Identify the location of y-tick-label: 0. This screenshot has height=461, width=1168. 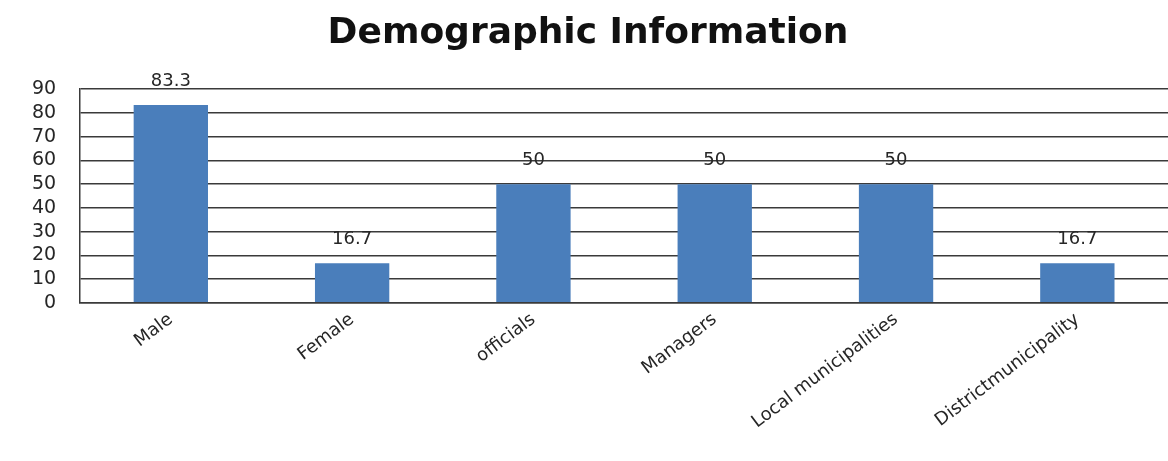
(50, 300).